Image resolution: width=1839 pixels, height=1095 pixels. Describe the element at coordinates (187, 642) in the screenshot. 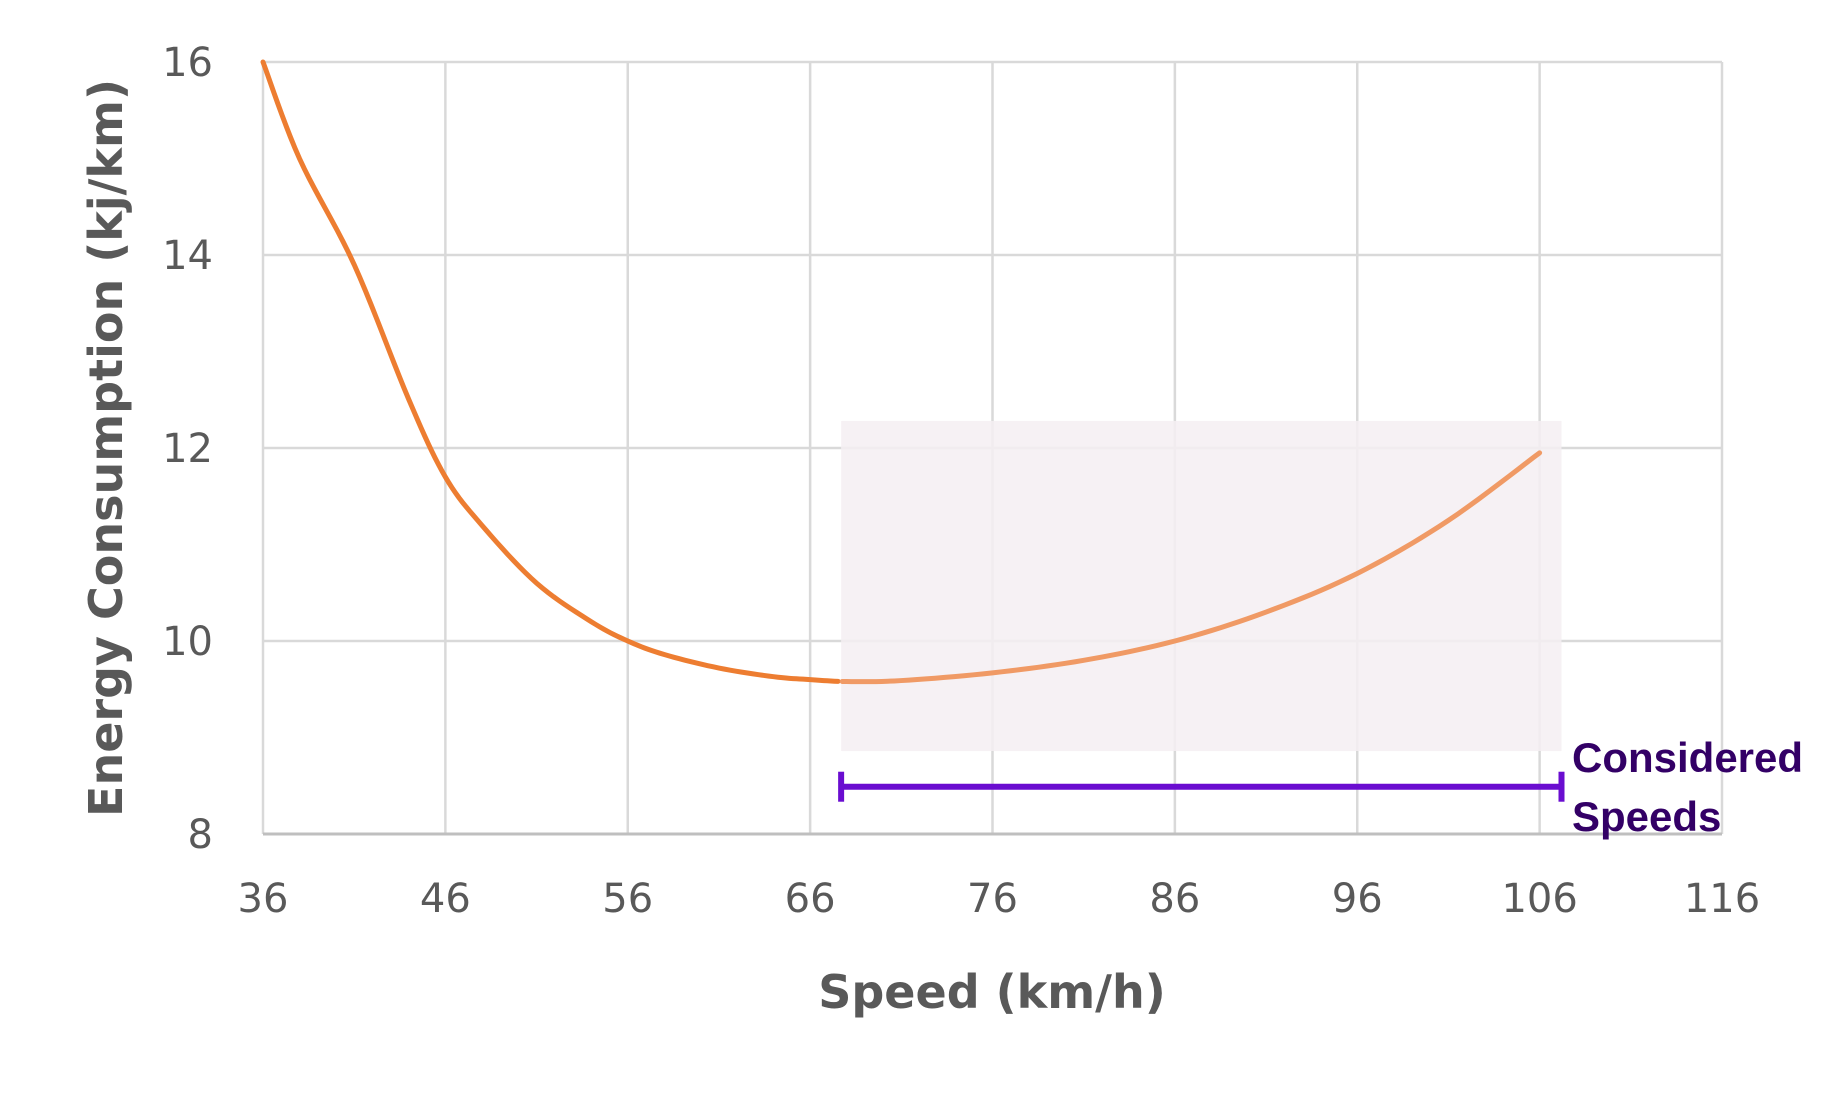

I see `y-tick-label: 10` at that location.